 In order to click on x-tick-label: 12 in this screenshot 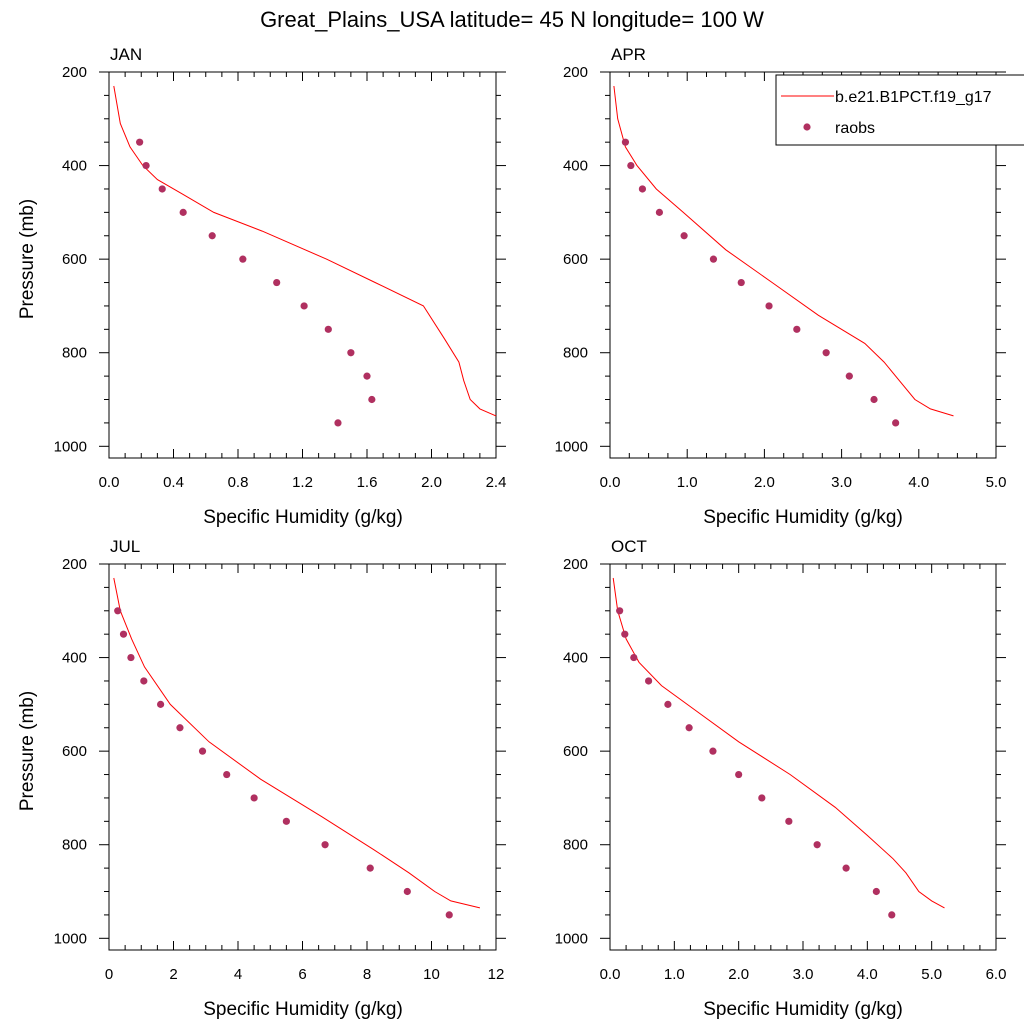, I will do `click(496, 974)`.